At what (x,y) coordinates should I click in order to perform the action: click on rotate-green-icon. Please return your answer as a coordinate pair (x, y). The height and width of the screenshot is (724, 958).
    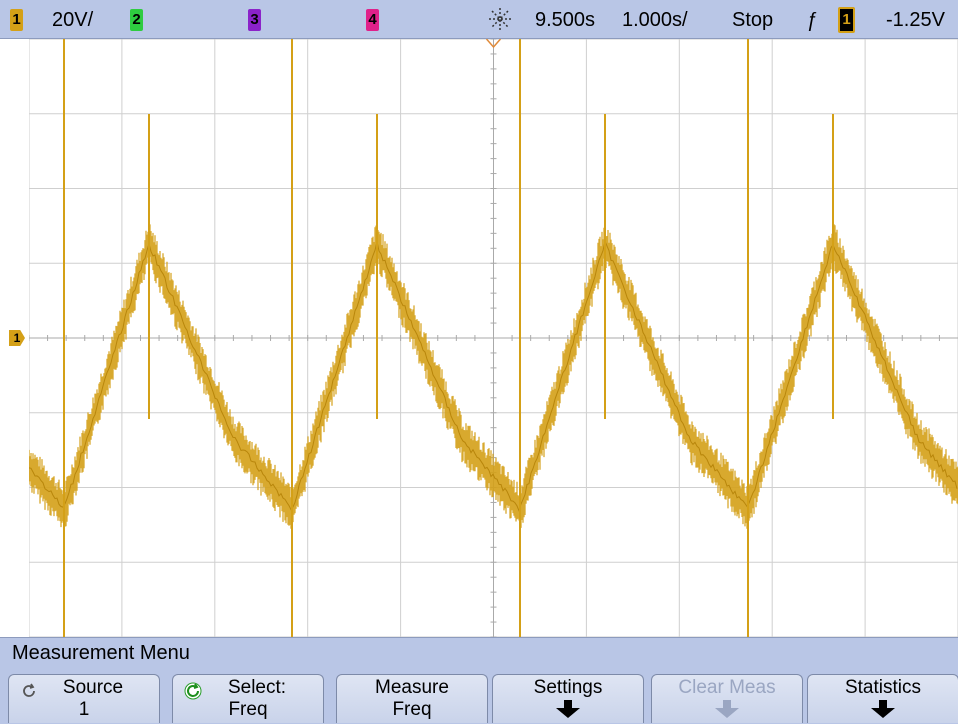
    Looking at the image, I should click on (193, 691).